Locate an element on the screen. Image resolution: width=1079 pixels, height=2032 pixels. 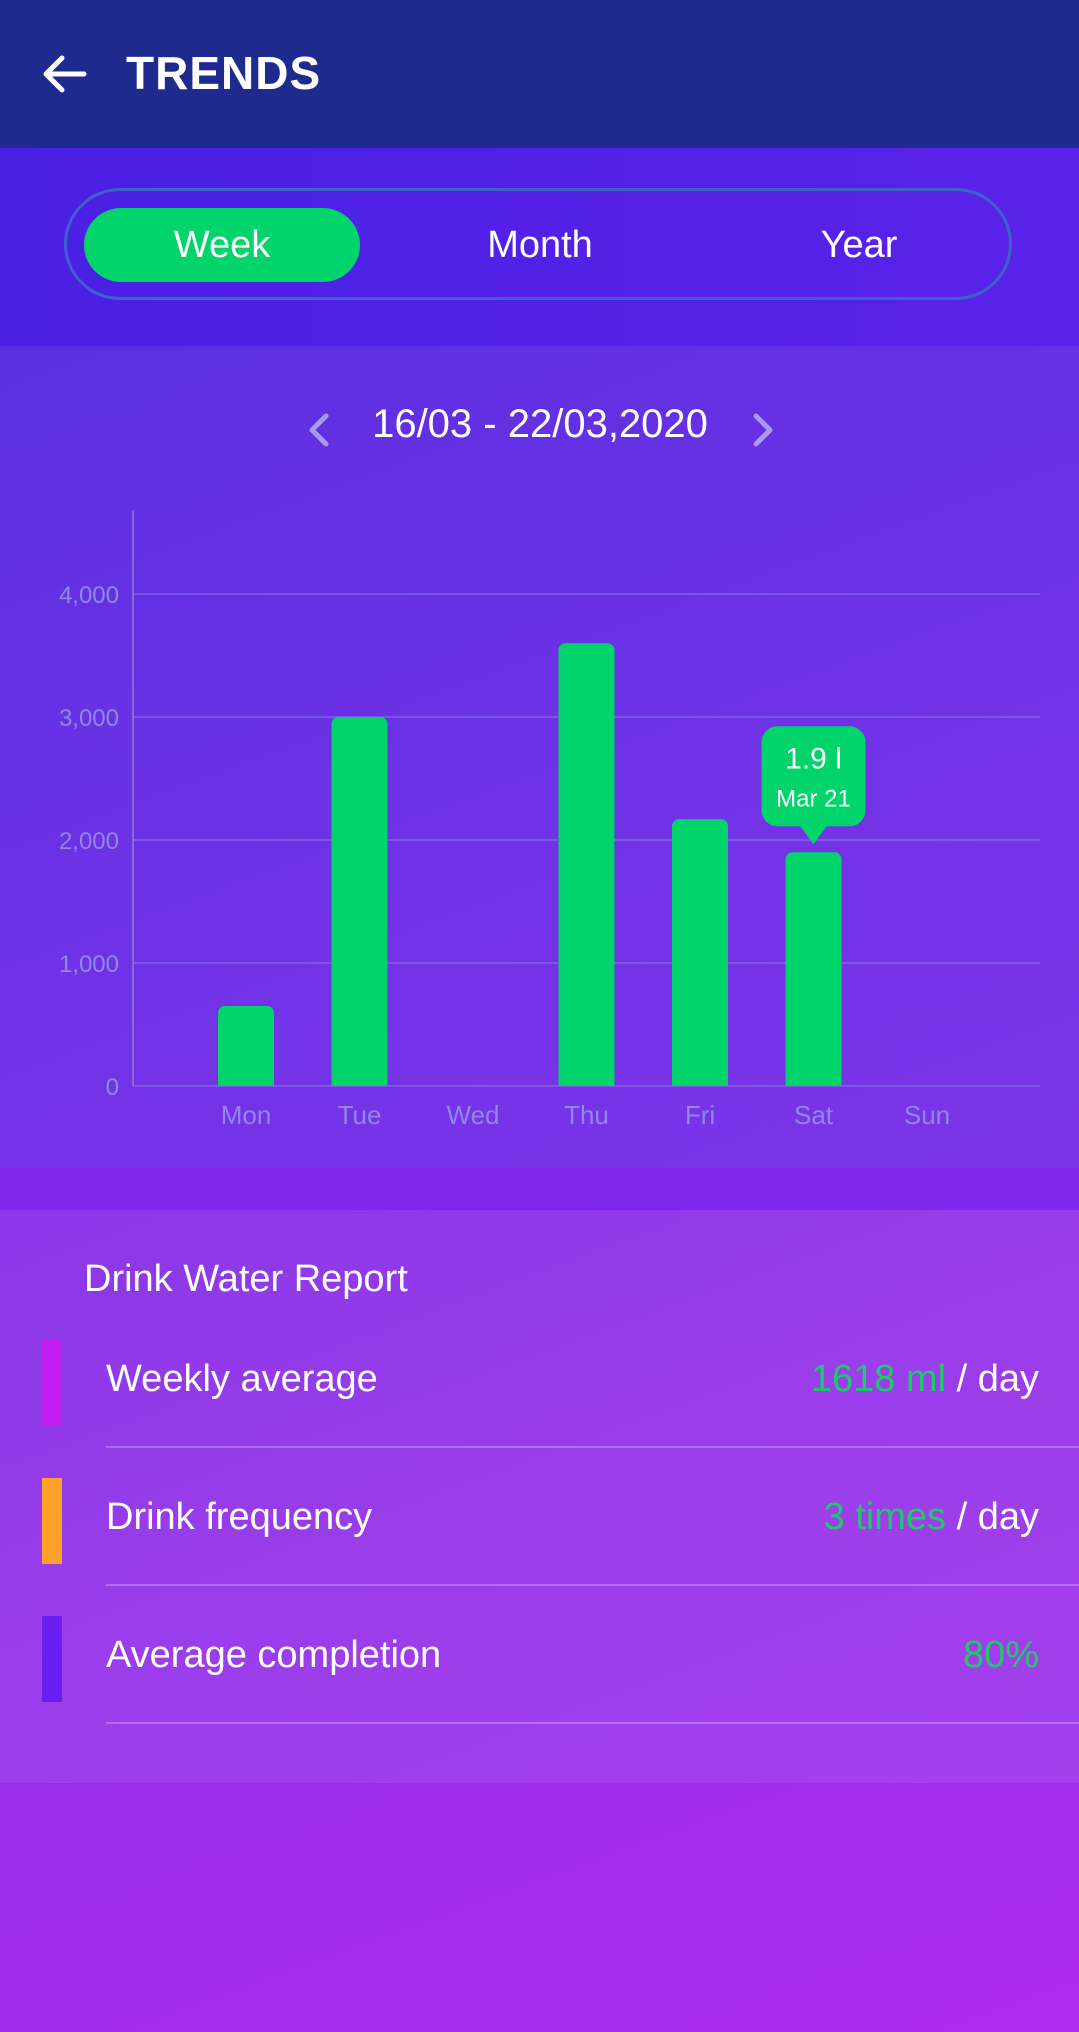
x-tick-label: Tue is located at coordinates (360, 1115).